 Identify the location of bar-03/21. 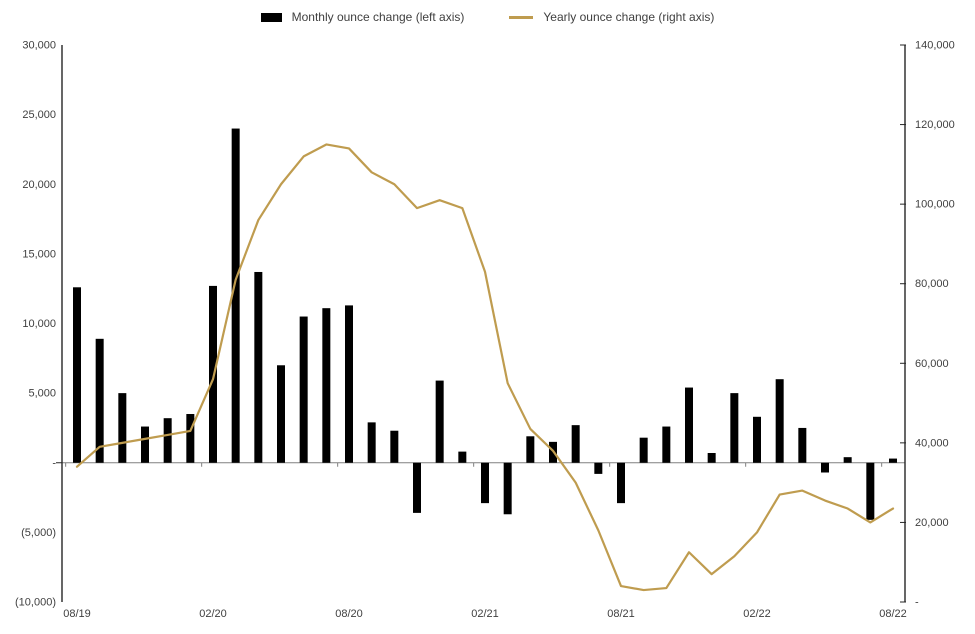
(507, 488).